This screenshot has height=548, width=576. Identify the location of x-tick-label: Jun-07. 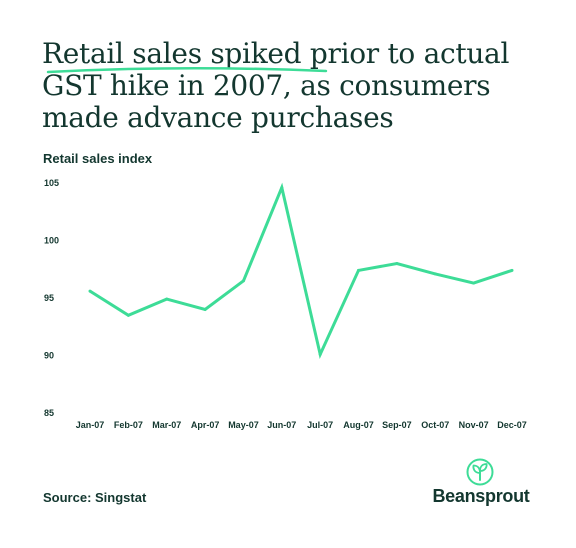
(281, 425).